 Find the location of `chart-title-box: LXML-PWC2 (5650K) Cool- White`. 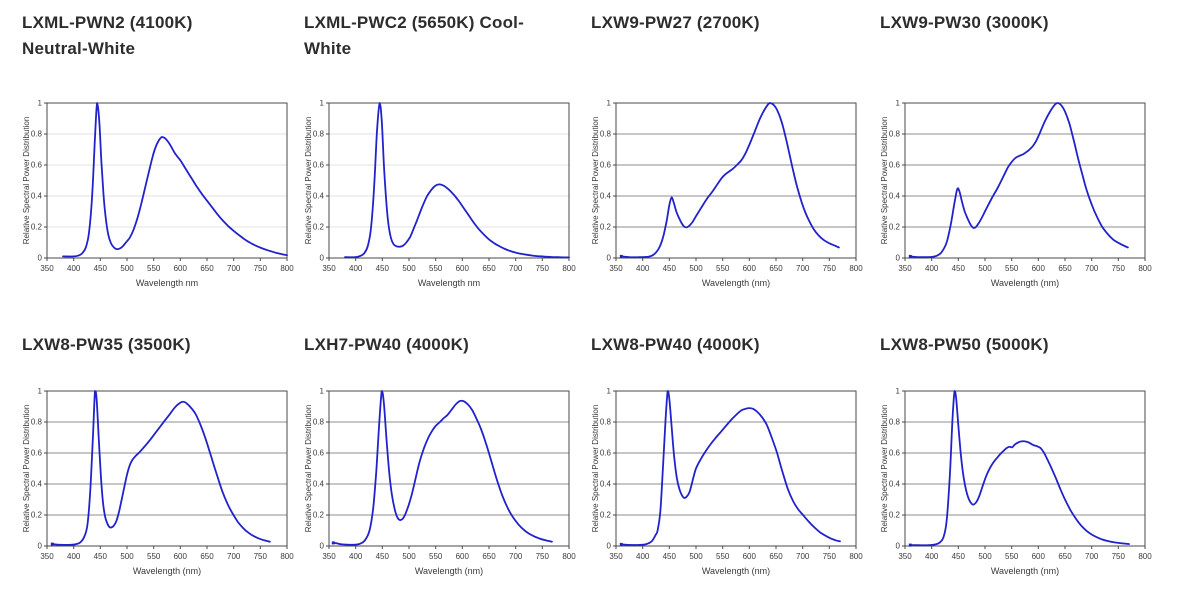

chart-title-box: LXML-PWC2 (5650K) Cool- White is located at coordinates (443, 54).